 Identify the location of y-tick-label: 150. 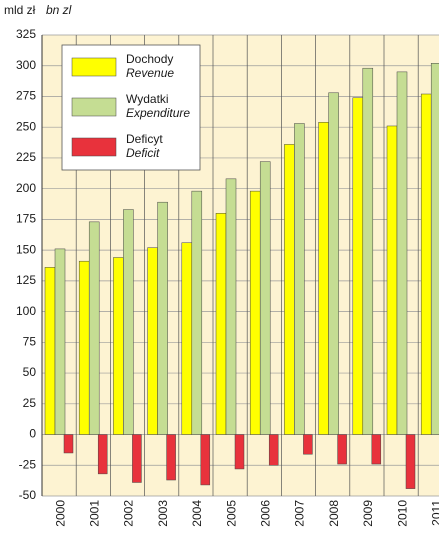
(26, 249).